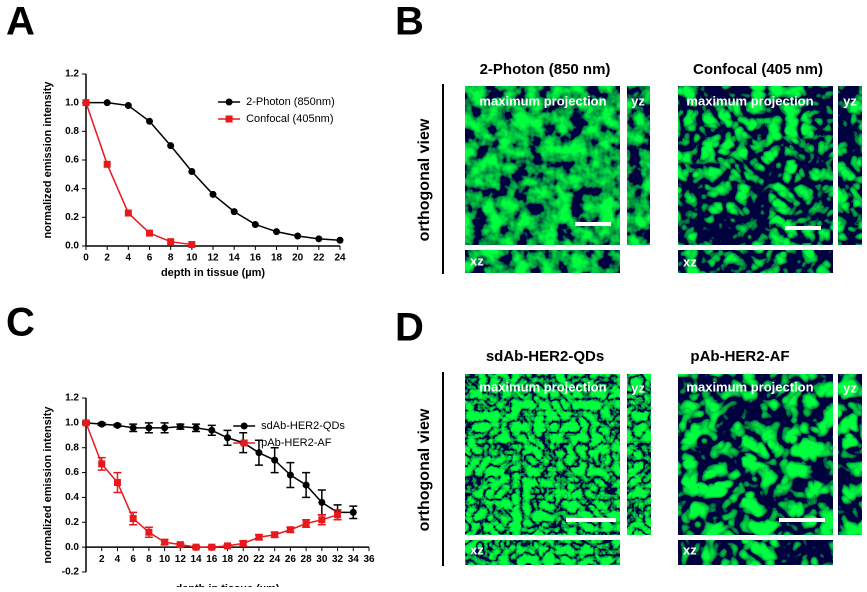 This screenshot has height=592, width=867. I want to click on x-tick-label: 2, so click(102, 559).